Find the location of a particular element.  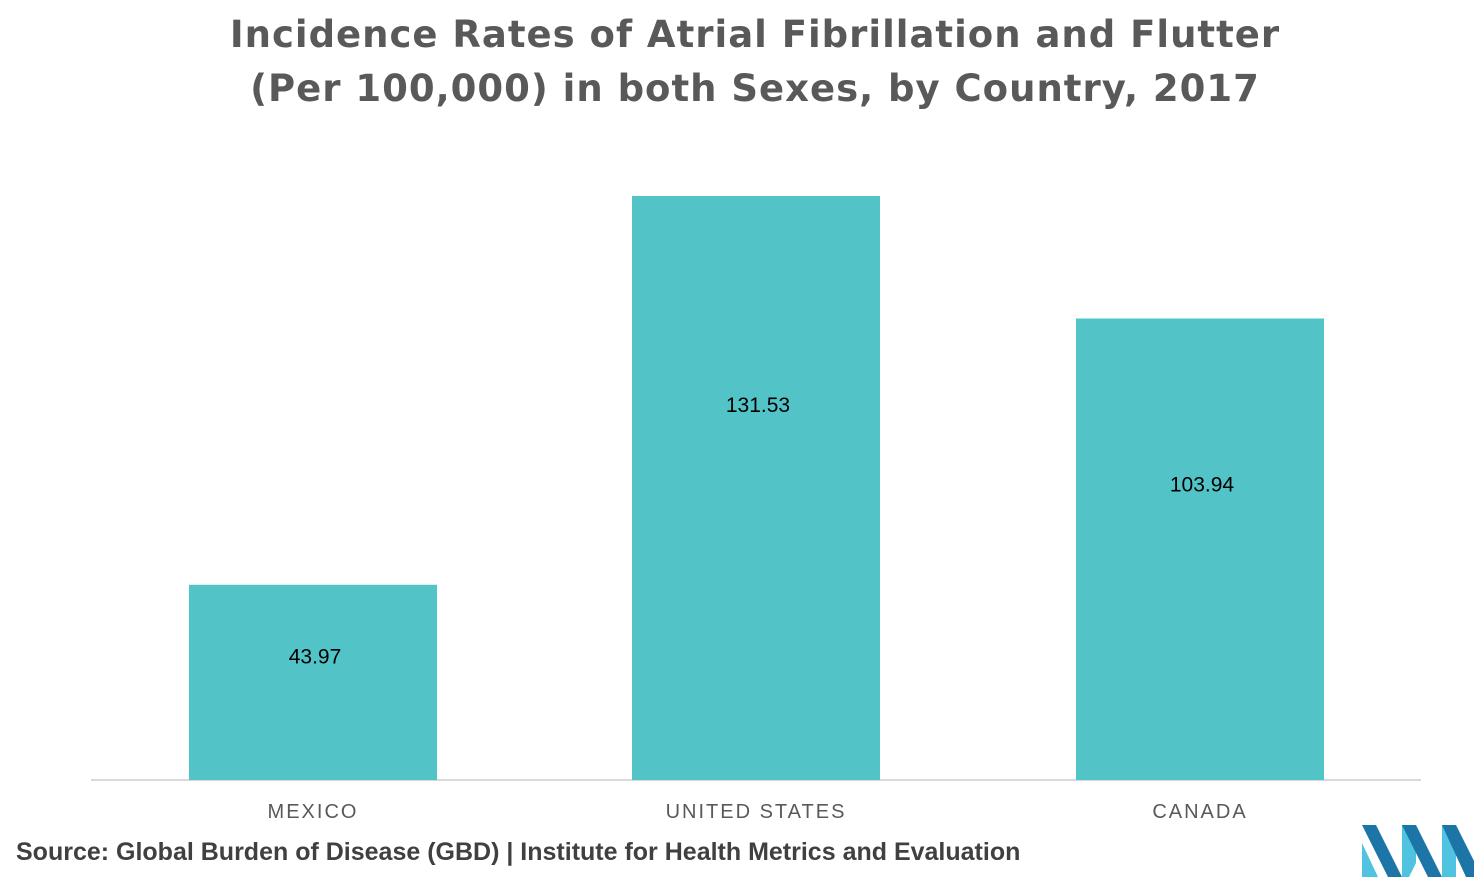

bar-united-states is located at coordinates (756, 488).